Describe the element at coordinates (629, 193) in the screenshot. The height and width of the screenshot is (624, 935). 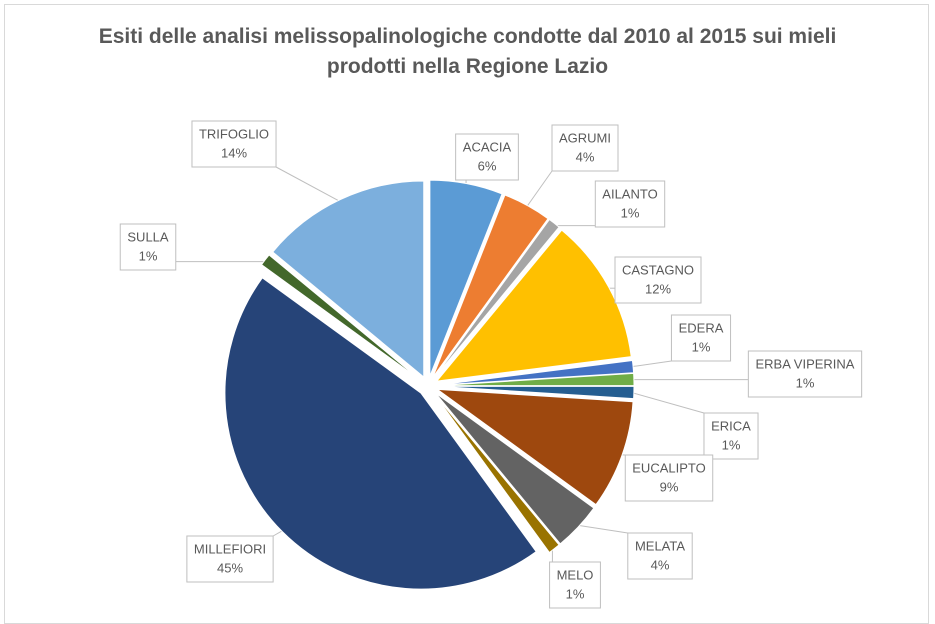
I see `label-category: AILANTO` at that location.